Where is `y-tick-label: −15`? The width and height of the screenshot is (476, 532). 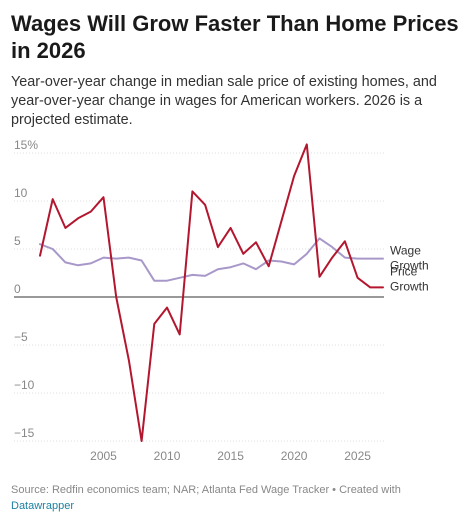
y-tick-label: −15 is located at coordinates (24, 433).